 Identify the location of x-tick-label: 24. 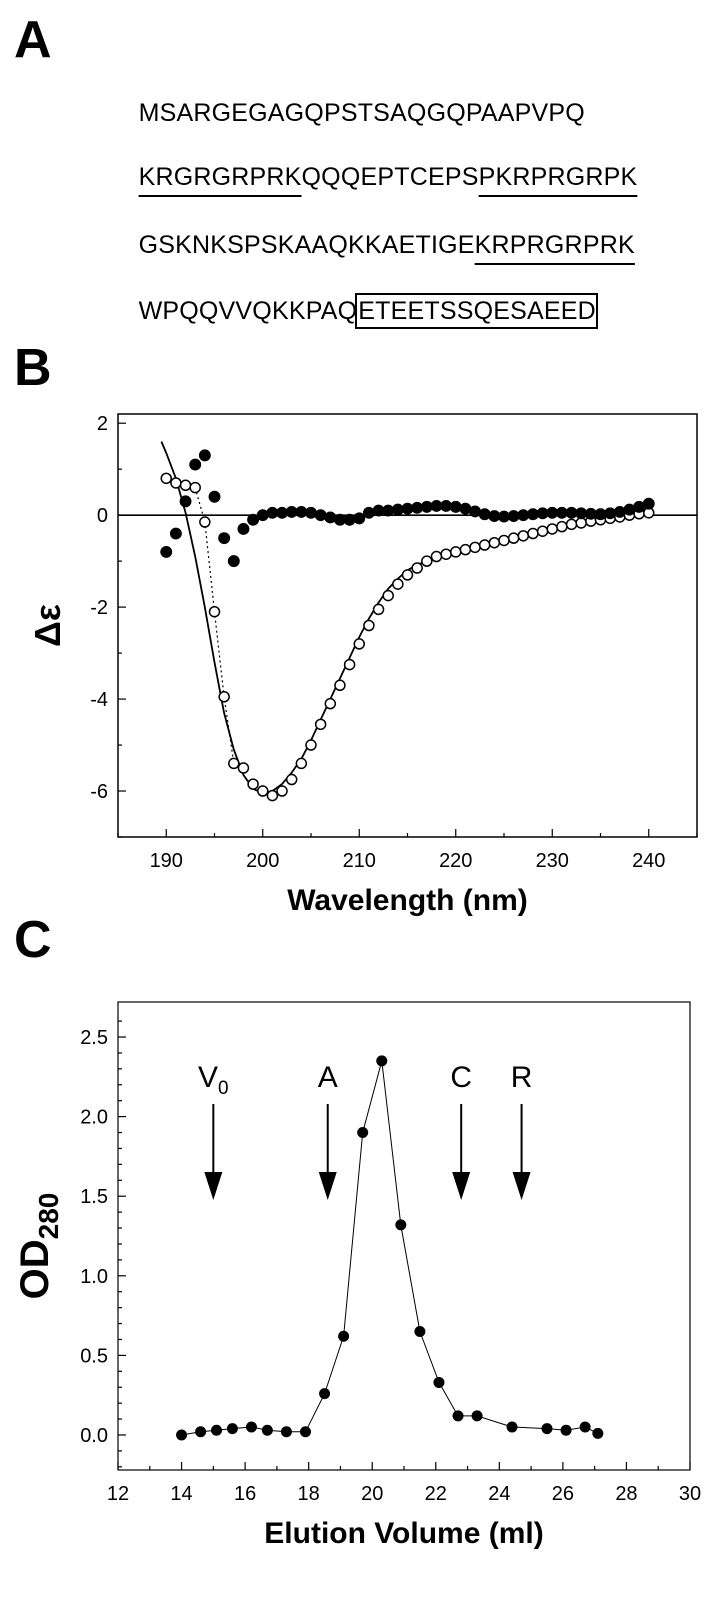
(499, 1494).